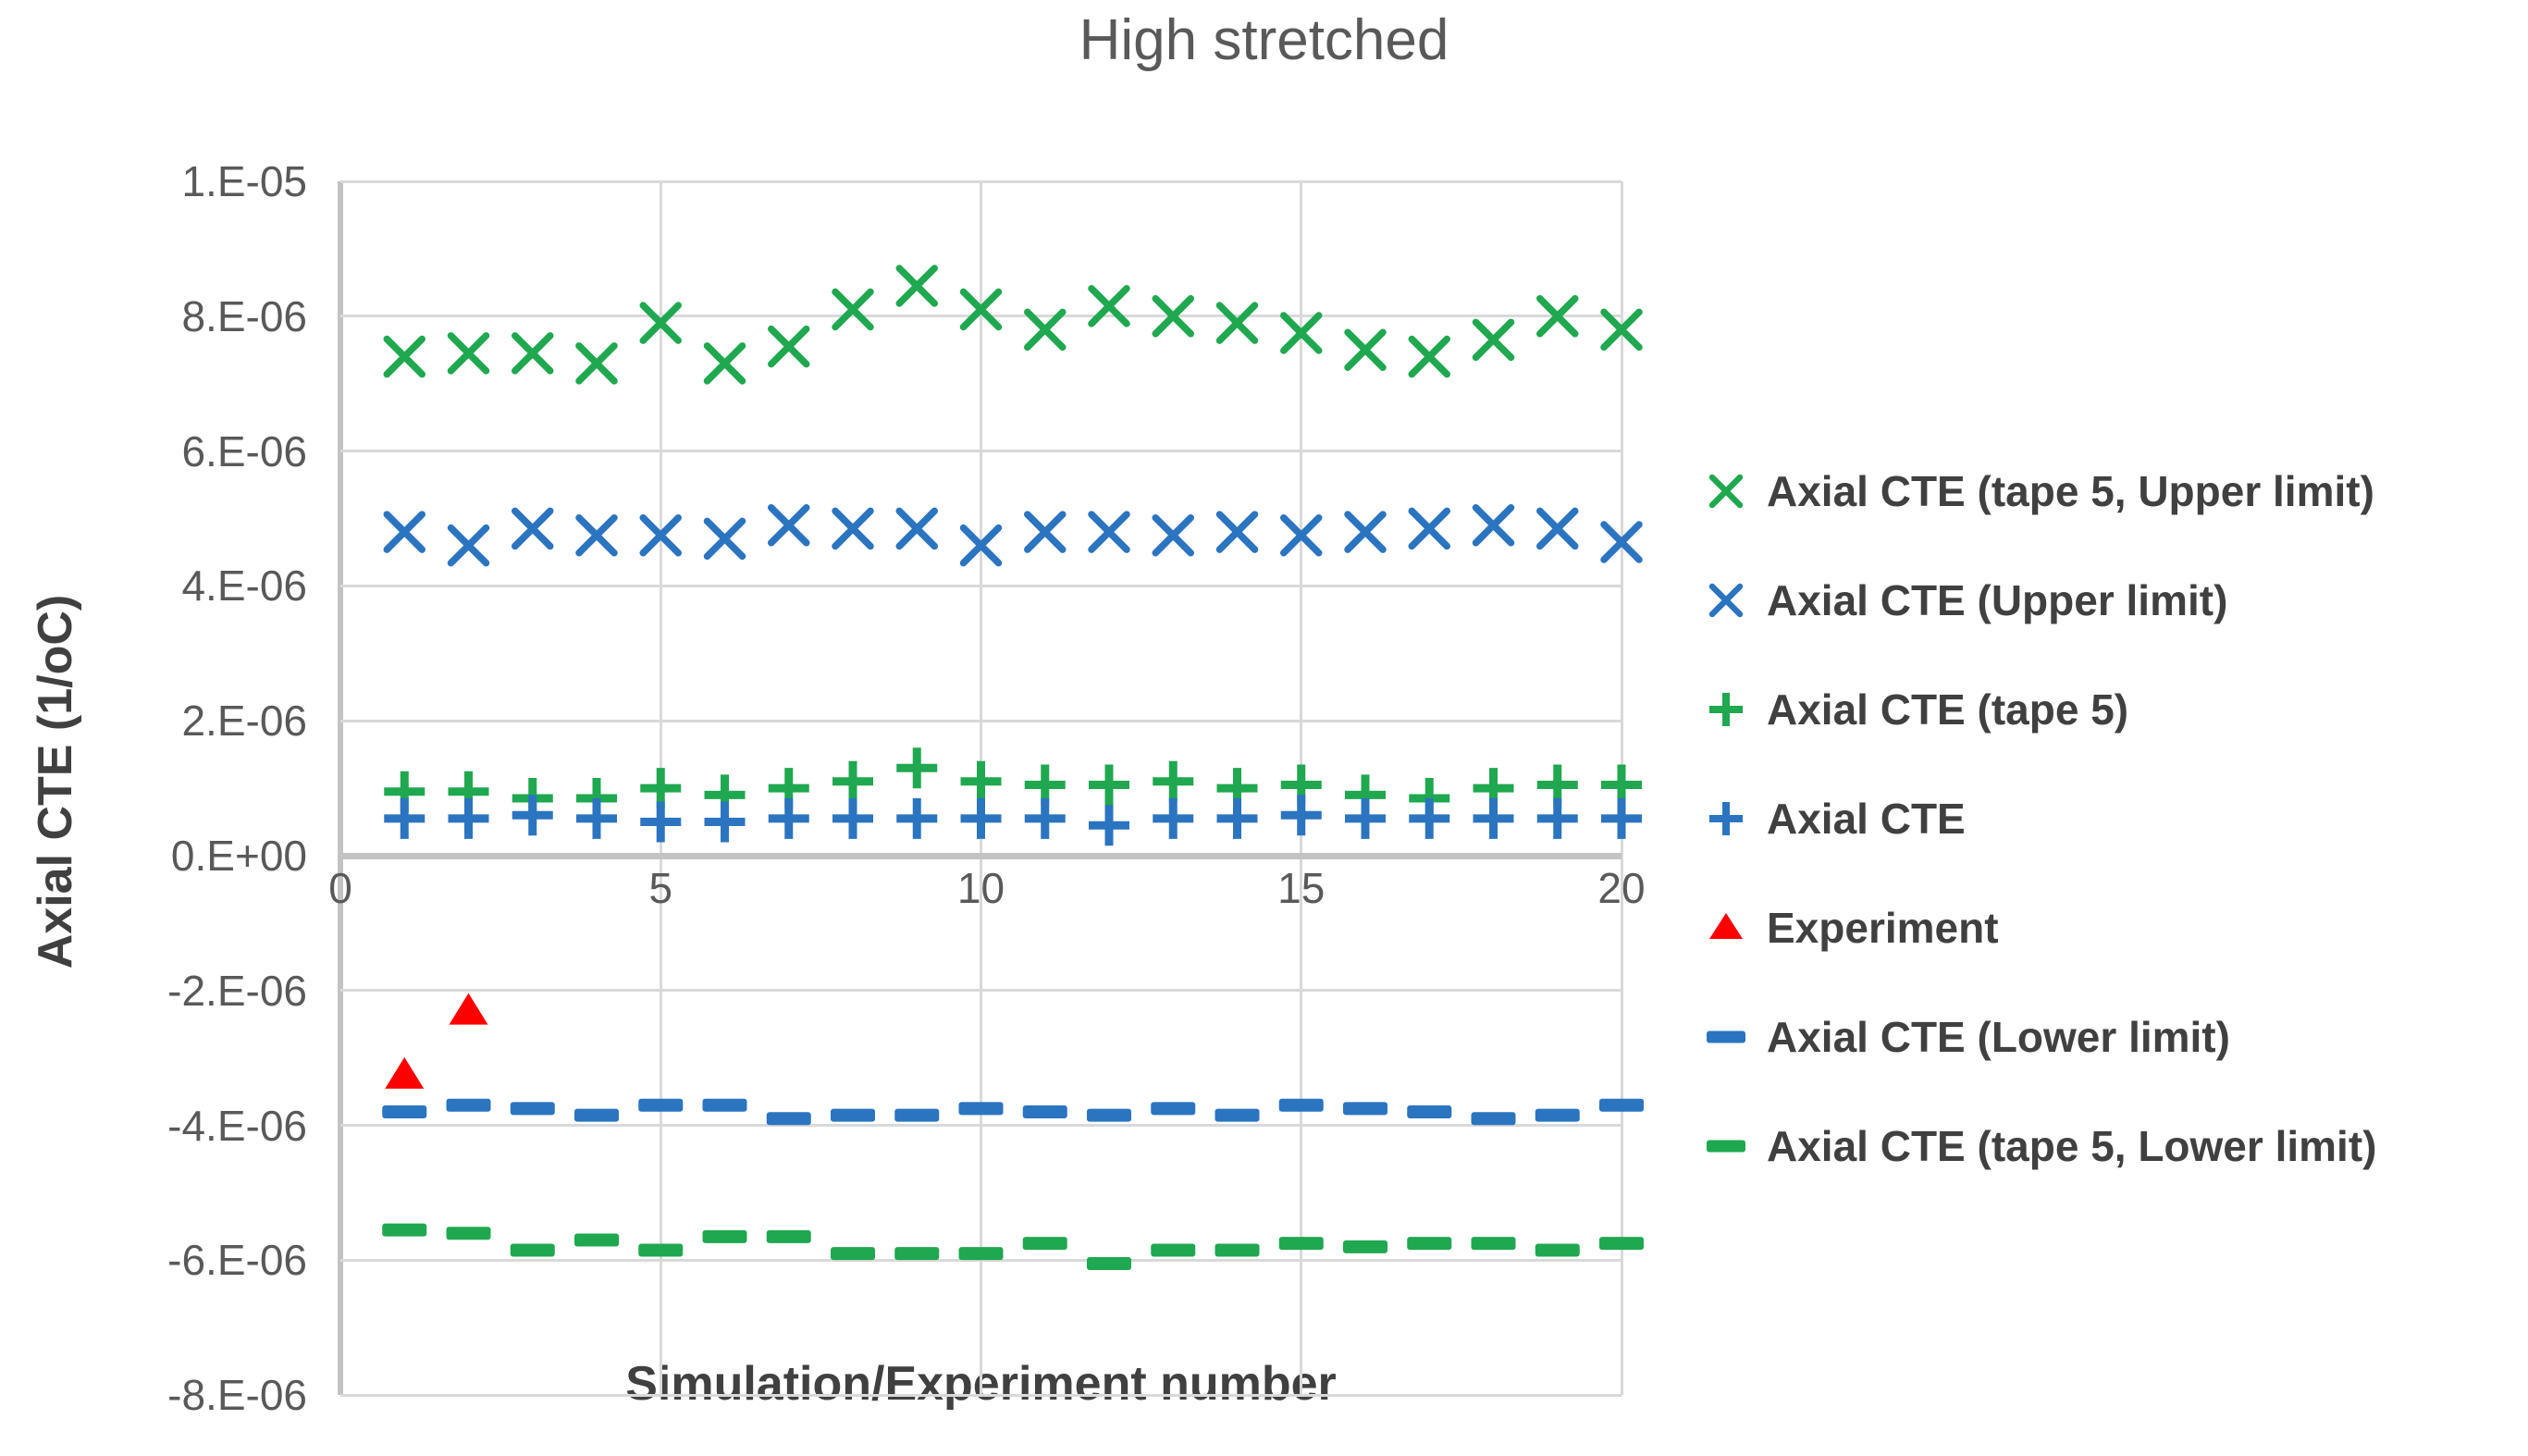  I want to click on y-tick-label: 4.E-06, so click(244, 586).